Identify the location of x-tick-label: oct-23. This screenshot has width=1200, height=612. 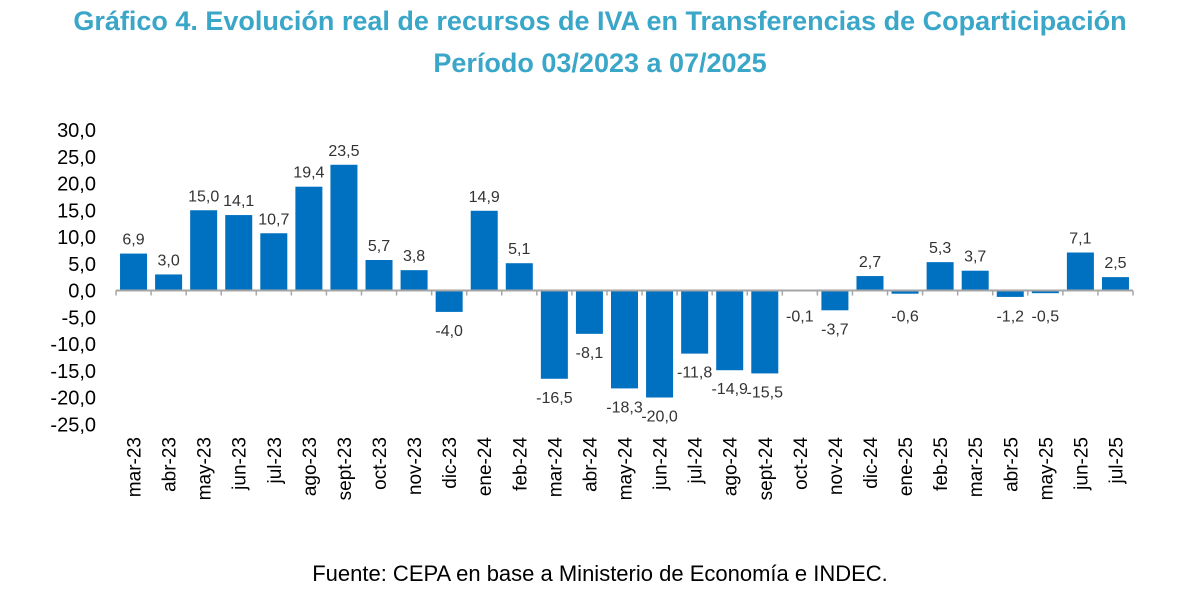
(380, 463).